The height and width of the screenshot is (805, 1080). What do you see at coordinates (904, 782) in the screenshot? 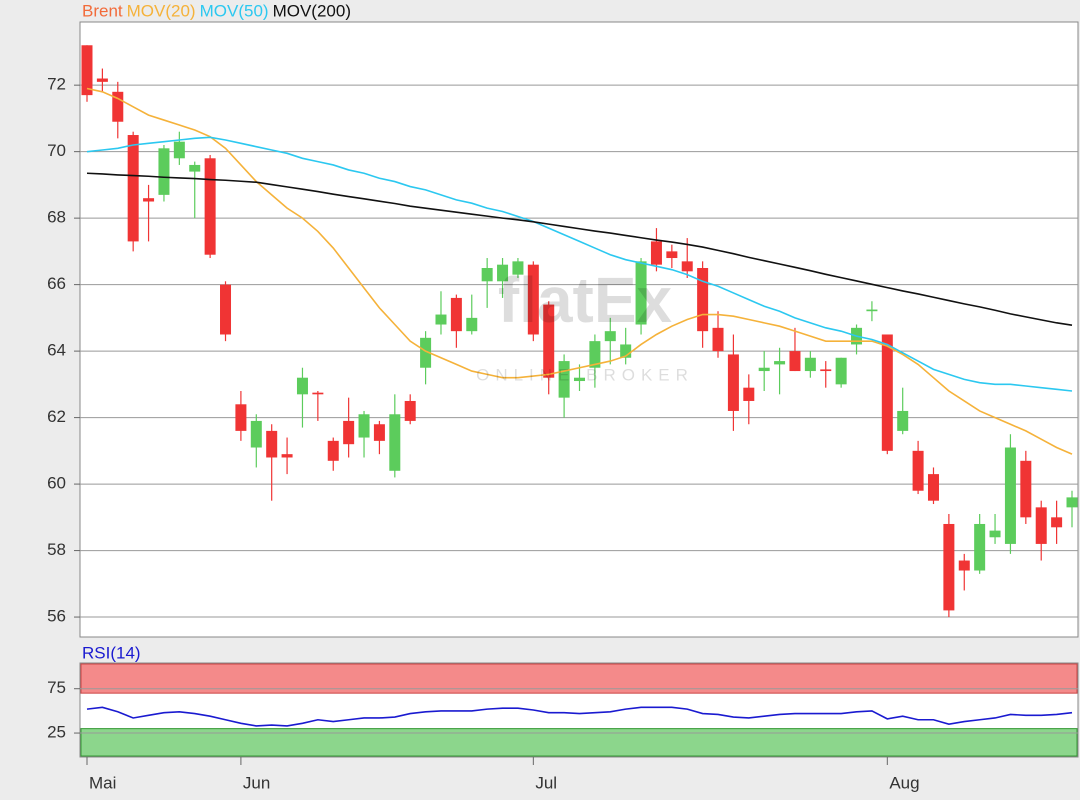
I see `x-tick-label: Aug` at bounding box center [904, 782].